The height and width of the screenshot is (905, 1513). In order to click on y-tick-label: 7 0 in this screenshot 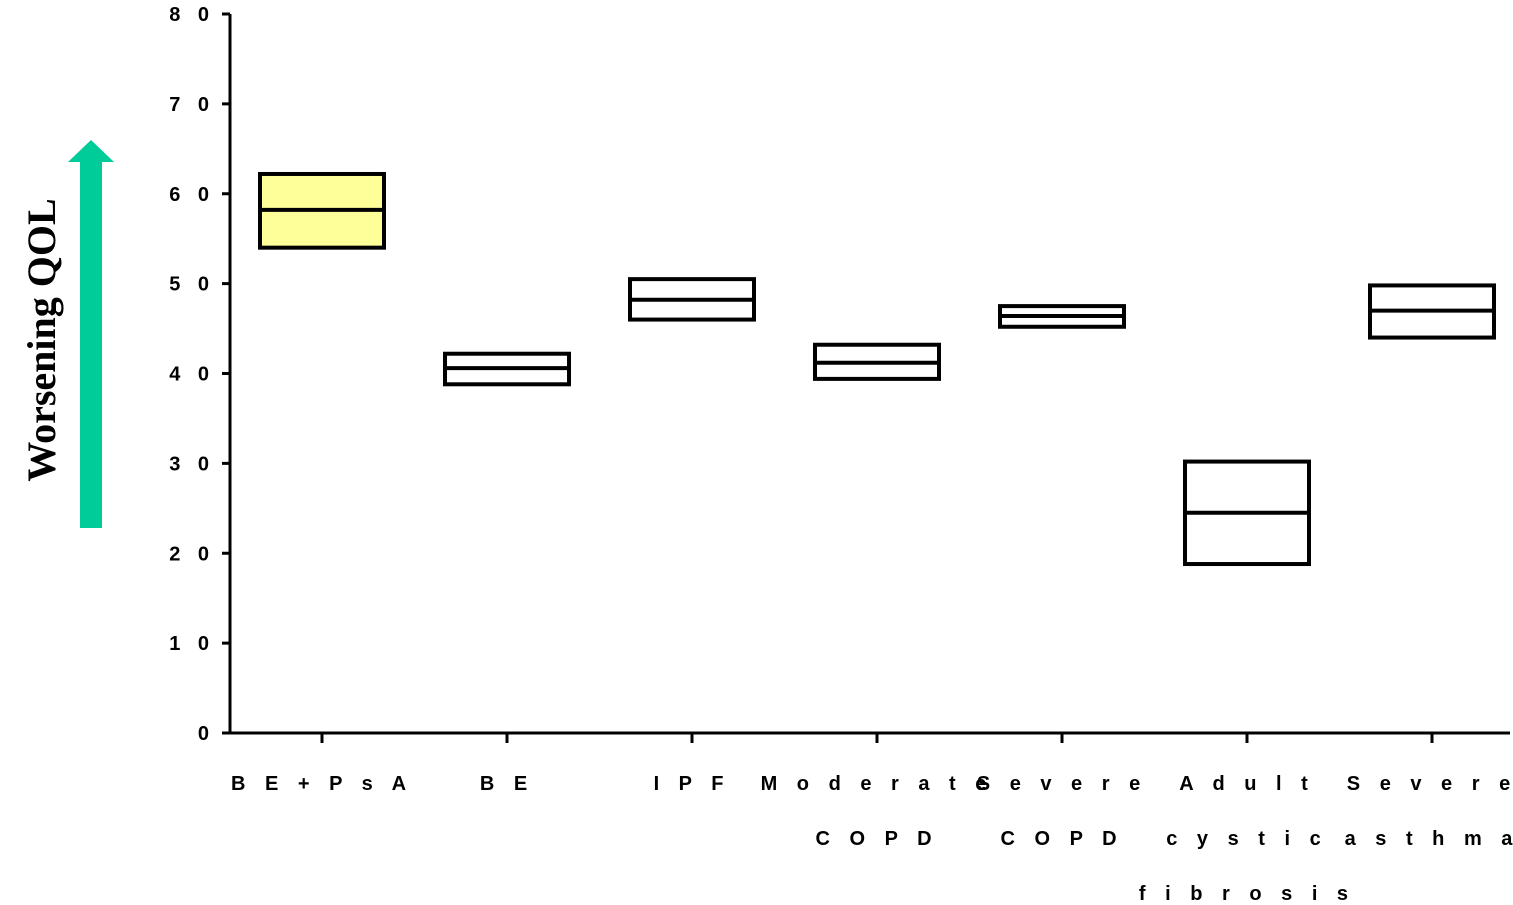, I will do `click(192, 105)`.